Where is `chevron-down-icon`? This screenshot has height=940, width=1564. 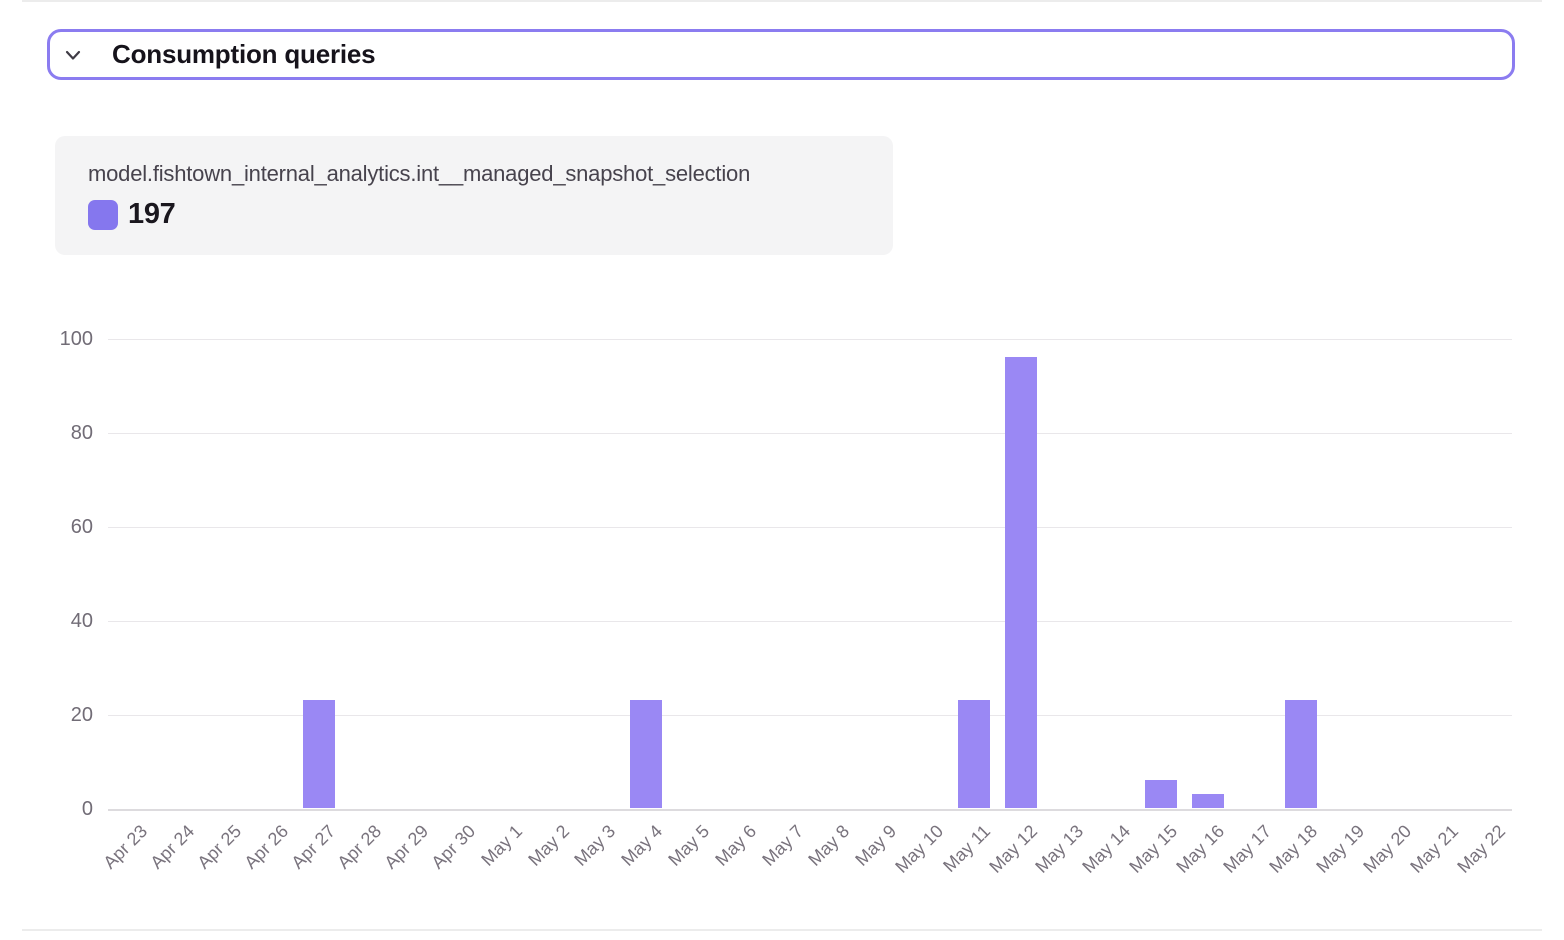 chevron-down-icon is located at coordinates (73, 55).